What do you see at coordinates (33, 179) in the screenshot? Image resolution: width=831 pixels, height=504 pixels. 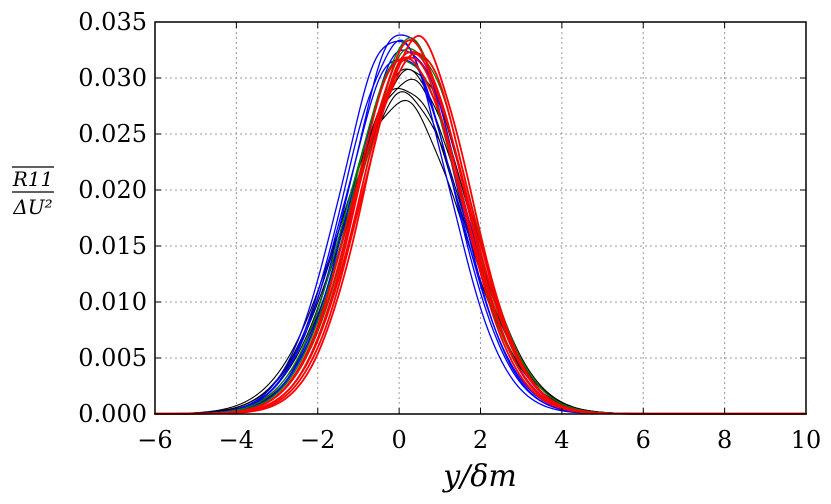 I see `y-axis-title-numerator: R11` at bounding box center [33, 179].